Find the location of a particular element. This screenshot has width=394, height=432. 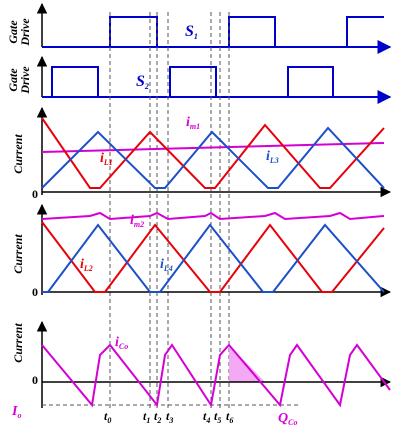

il2-label: iL2 is located at coordinates (86, 265).